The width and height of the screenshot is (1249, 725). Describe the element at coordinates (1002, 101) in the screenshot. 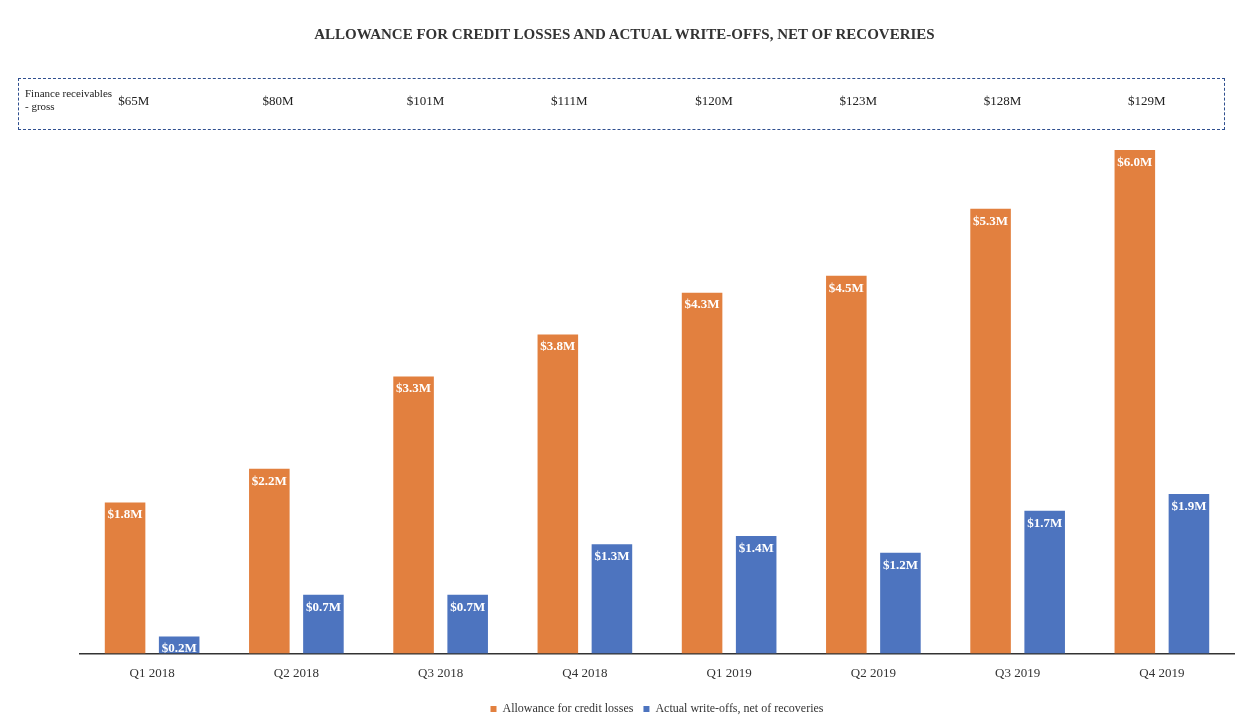

I see `text: $128M` at that location.